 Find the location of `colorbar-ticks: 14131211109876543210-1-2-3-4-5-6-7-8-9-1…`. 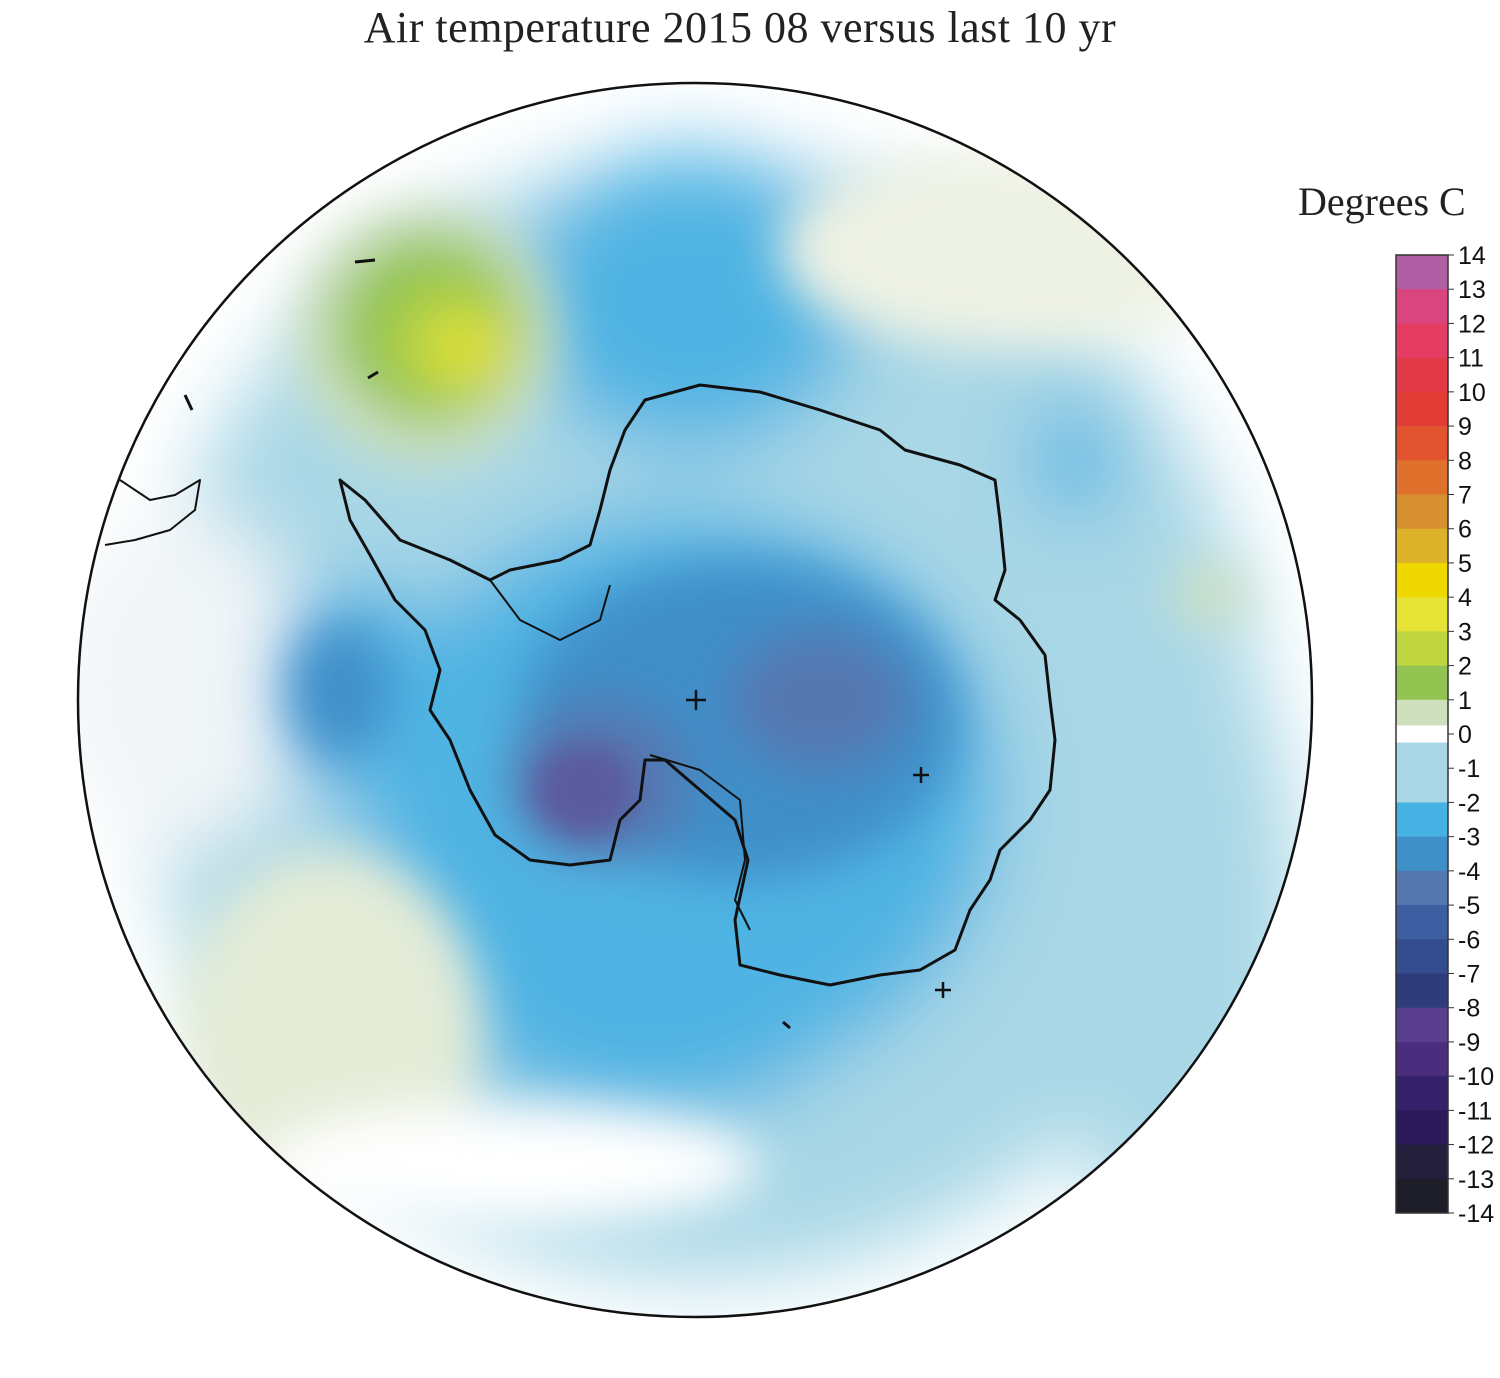

colorbar-ticks: 14131211109876543210-1-2-3-4-5-6-7-8-9-1… is located at coordinates (1471, 735).